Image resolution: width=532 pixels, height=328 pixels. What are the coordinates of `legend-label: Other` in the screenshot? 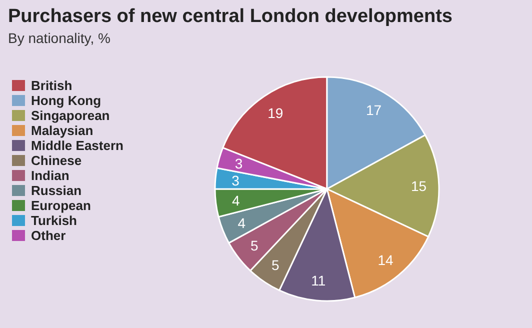 It's located at (48, 235).